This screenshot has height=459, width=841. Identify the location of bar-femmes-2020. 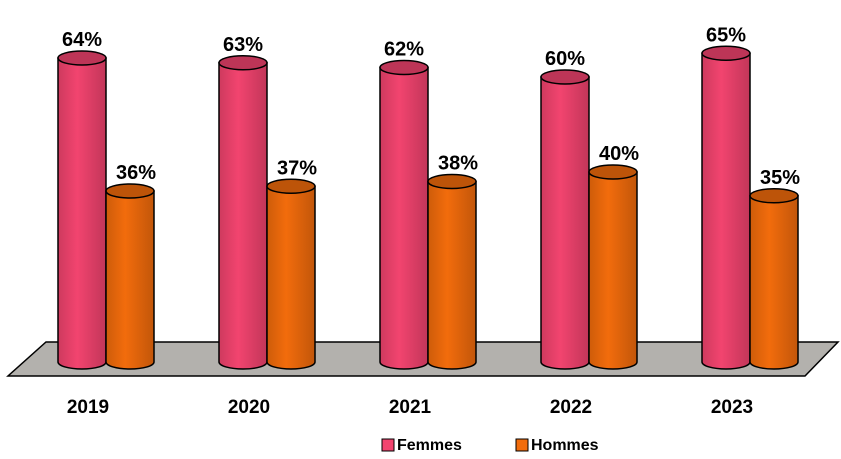
(243, 212).